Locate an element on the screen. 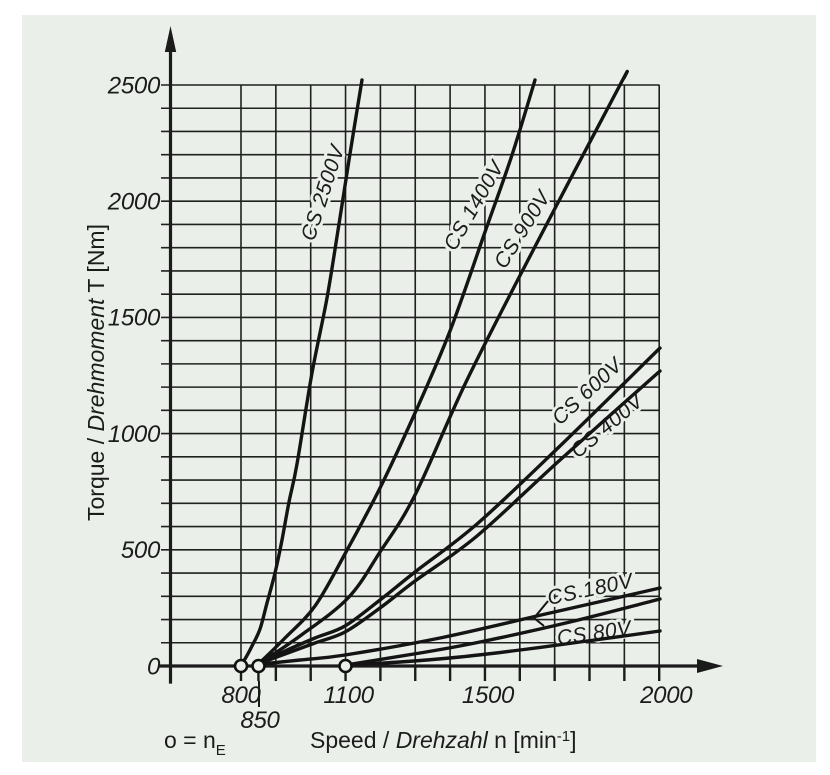 Image resolution: width=830 pixels, height=775 pixels. svg-text: 0 is located at coordinates (154, 666).